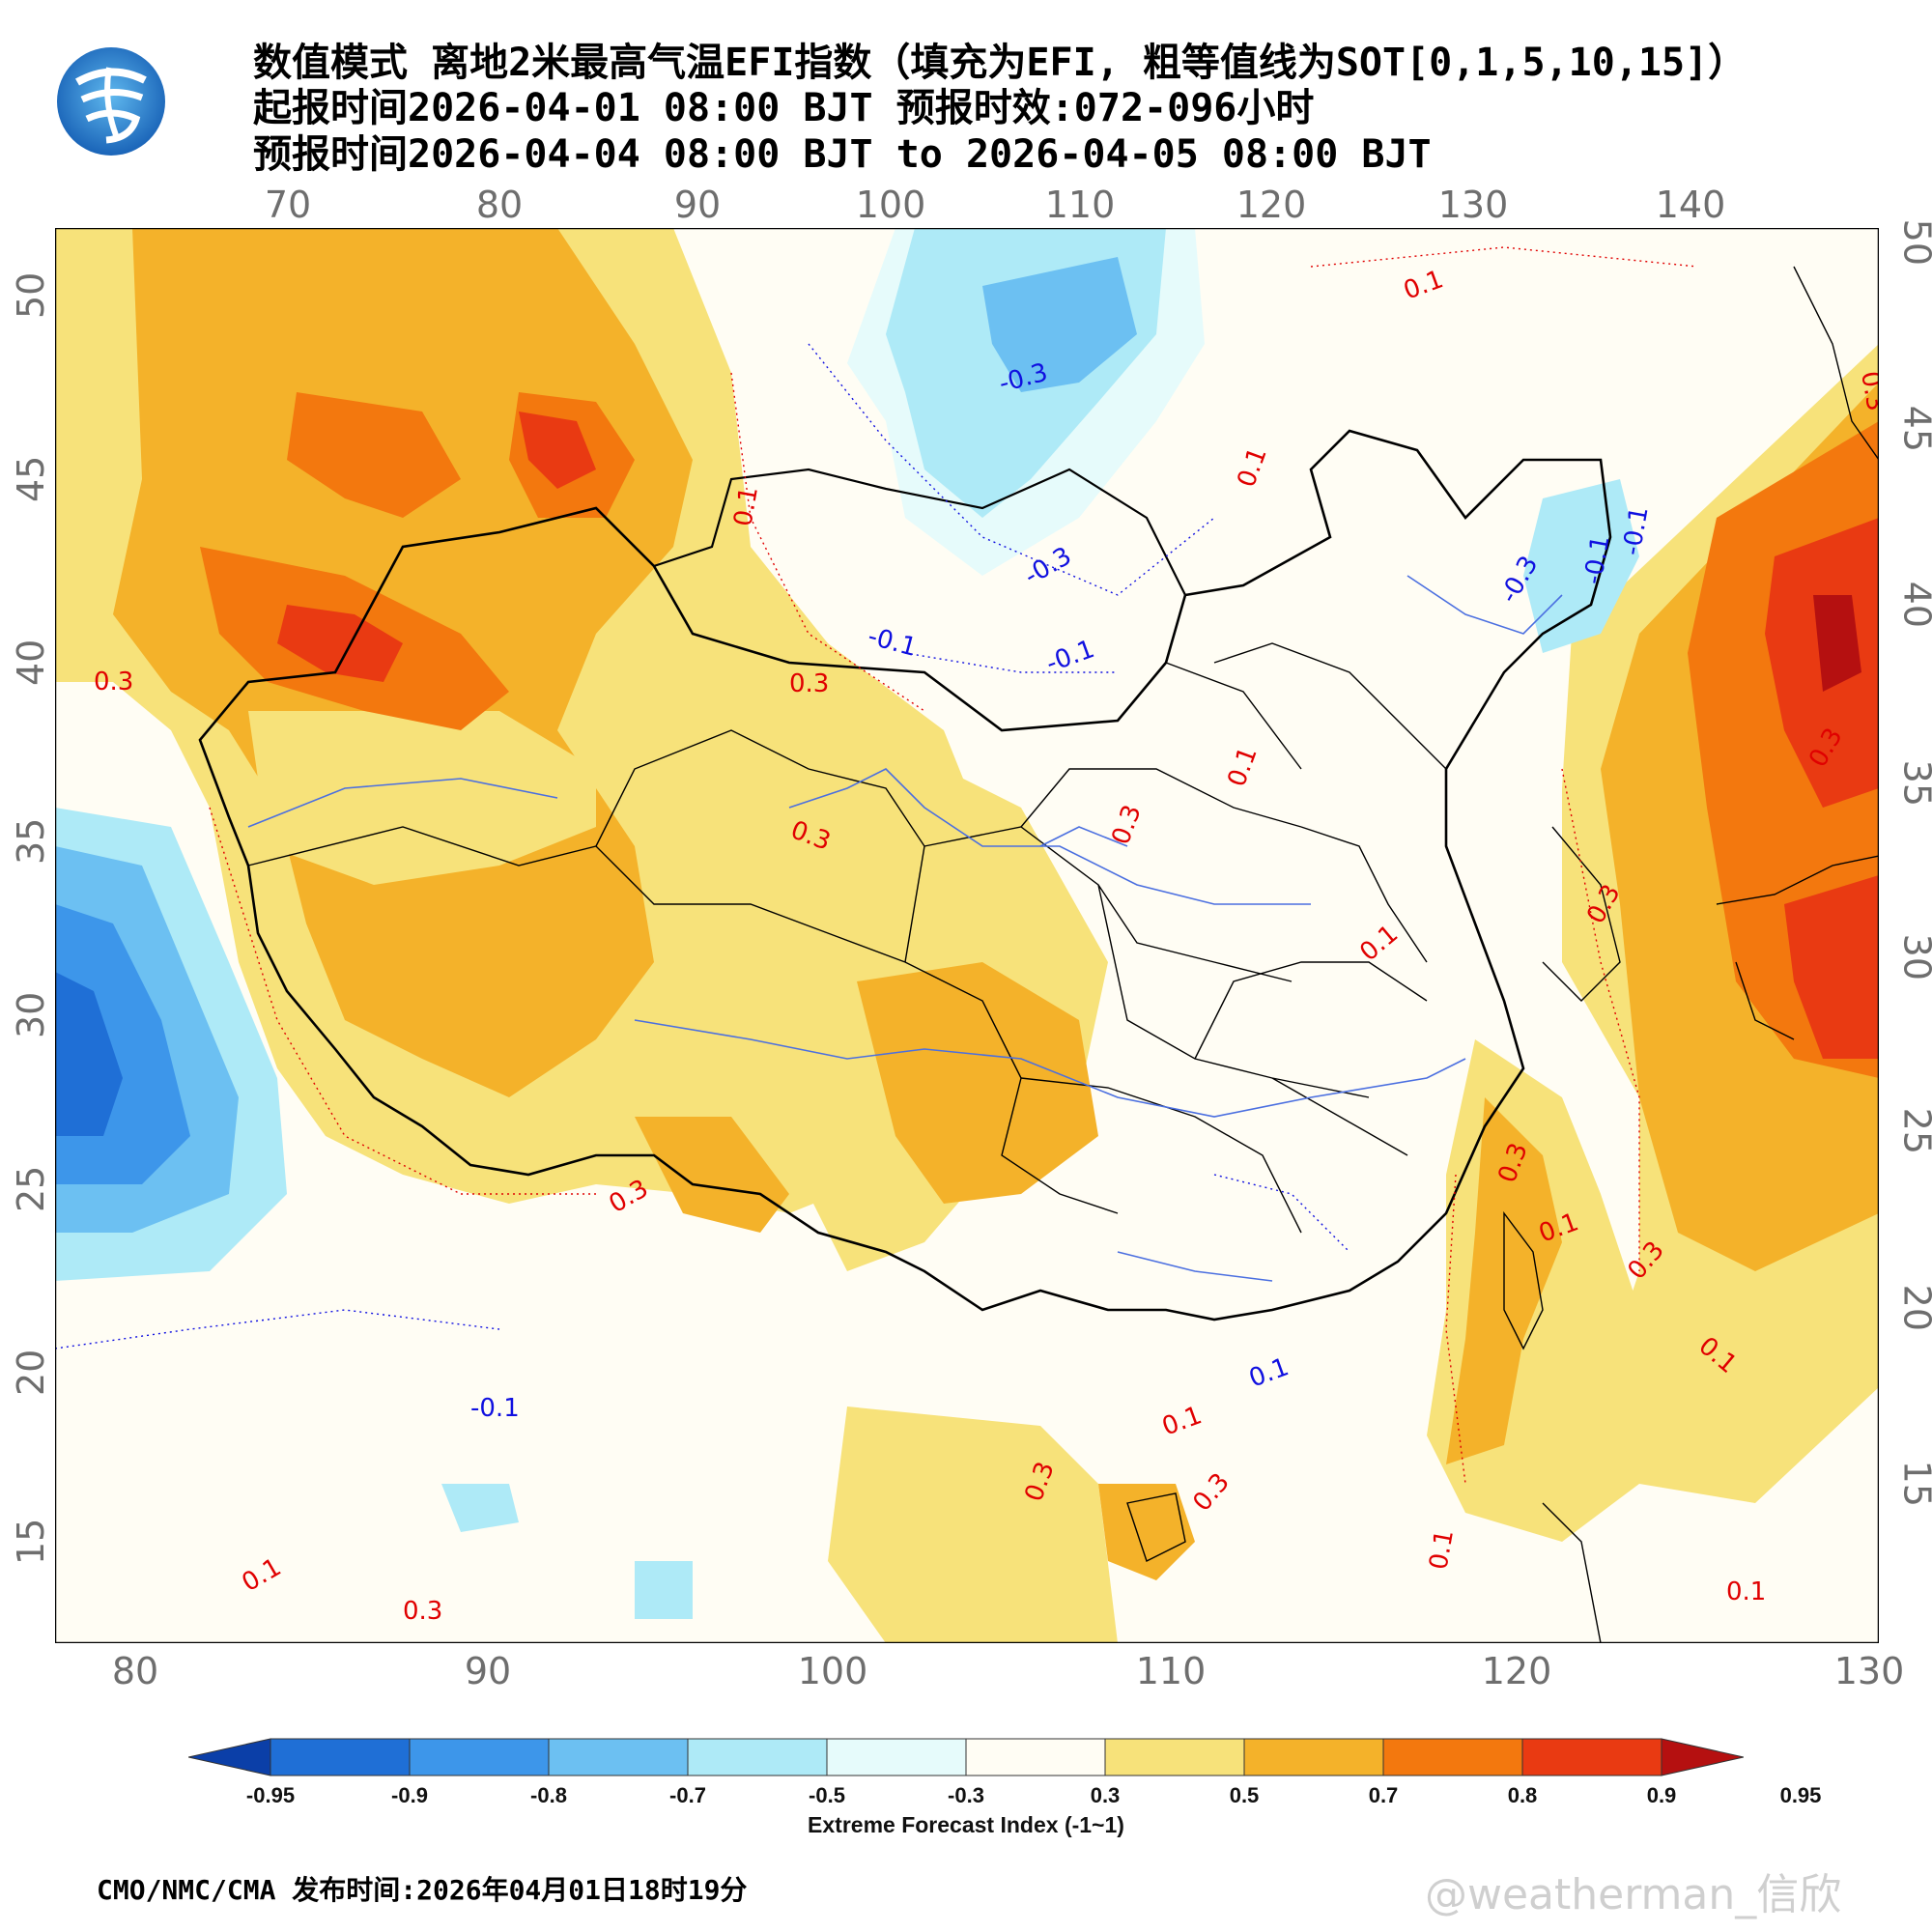 The width and height of the screenshot is (1932, 1932). I want to click on cma-logo, so click(111, 101).